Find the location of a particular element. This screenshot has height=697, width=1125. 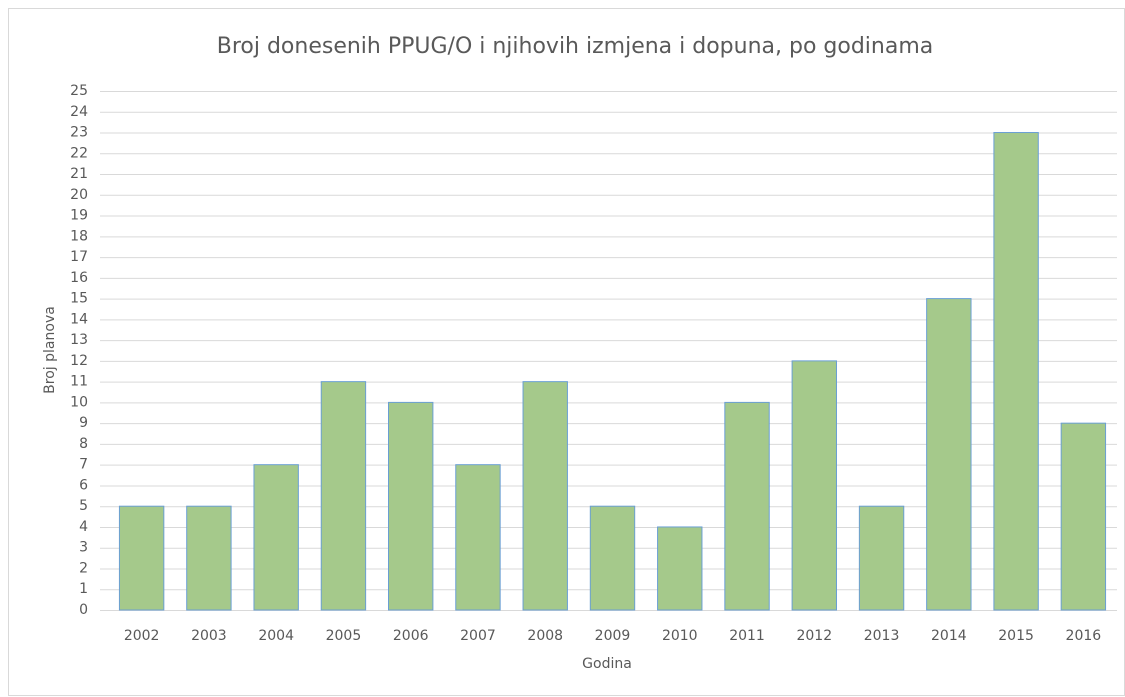

y-tick-label: 6 is located at coordinates (83, 485).